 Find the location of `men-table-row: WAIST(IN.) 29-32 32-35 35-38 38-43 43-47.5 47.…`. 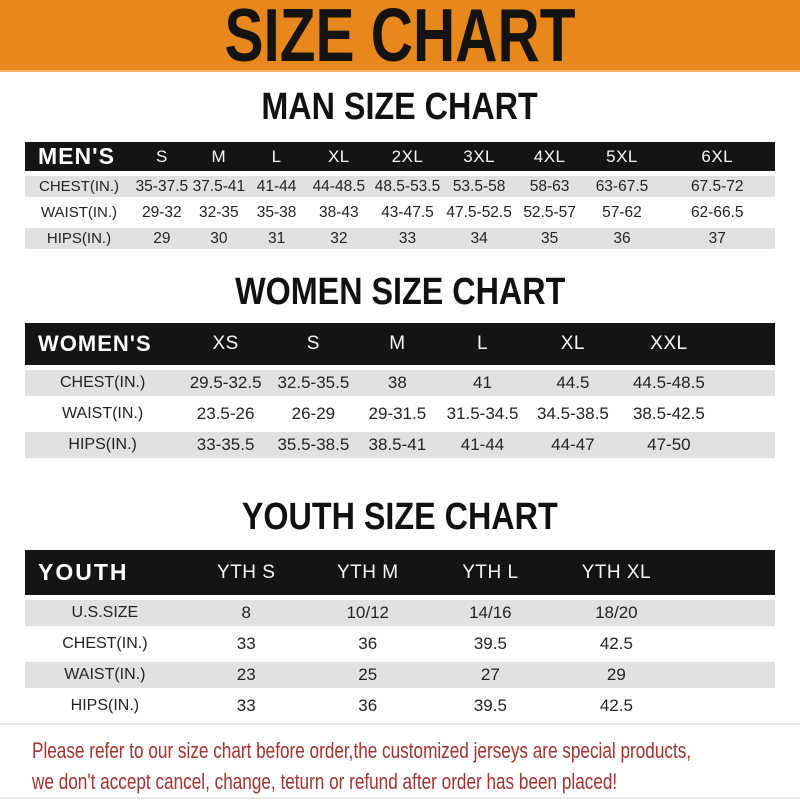

men-table-row: WAIST(IN.) 29-32 32-35 35-38 38-43 43-47.5 47.… is located at coordinates (400, 212).